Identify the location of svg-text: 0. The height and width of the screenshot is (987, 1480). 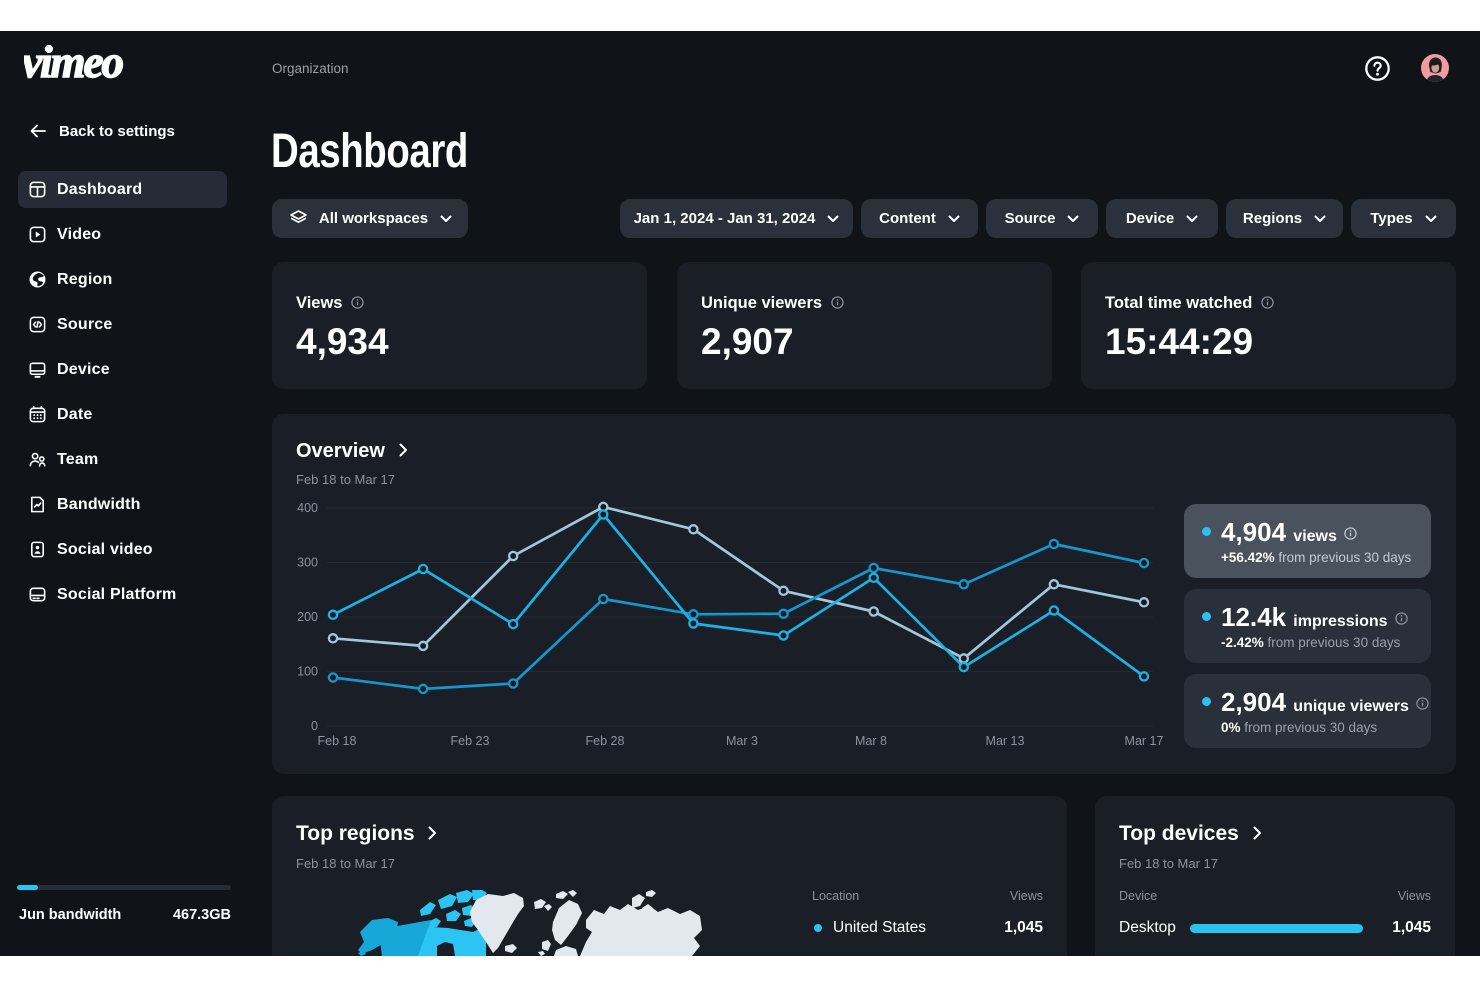
(314, 726).